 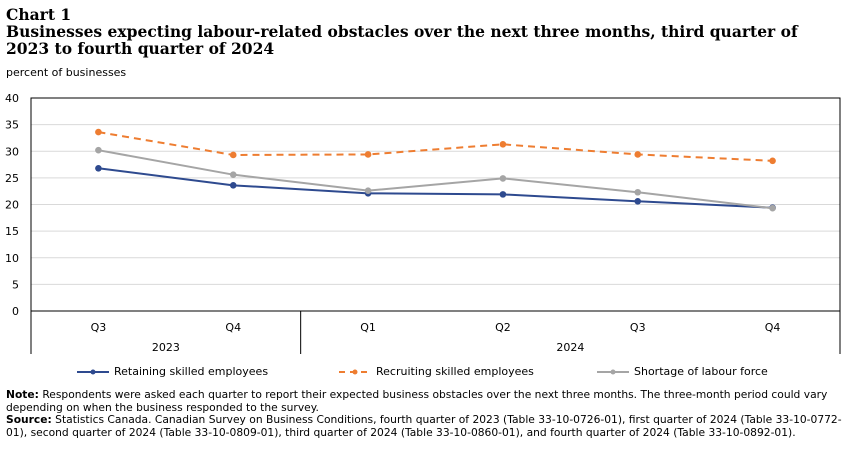 I want to click on legend-label: Recruiting skilled employees, so click(x=455, y=371).